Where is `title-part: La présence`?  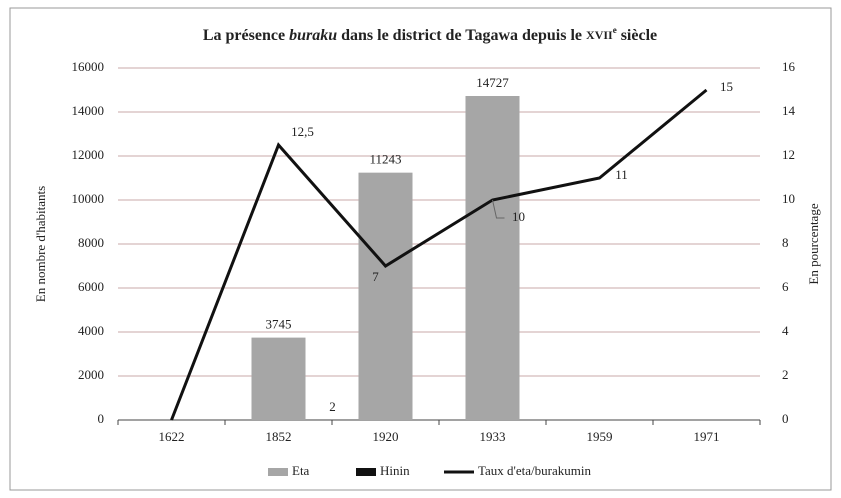 title-part: La présence is located at coordinates (246, 35).